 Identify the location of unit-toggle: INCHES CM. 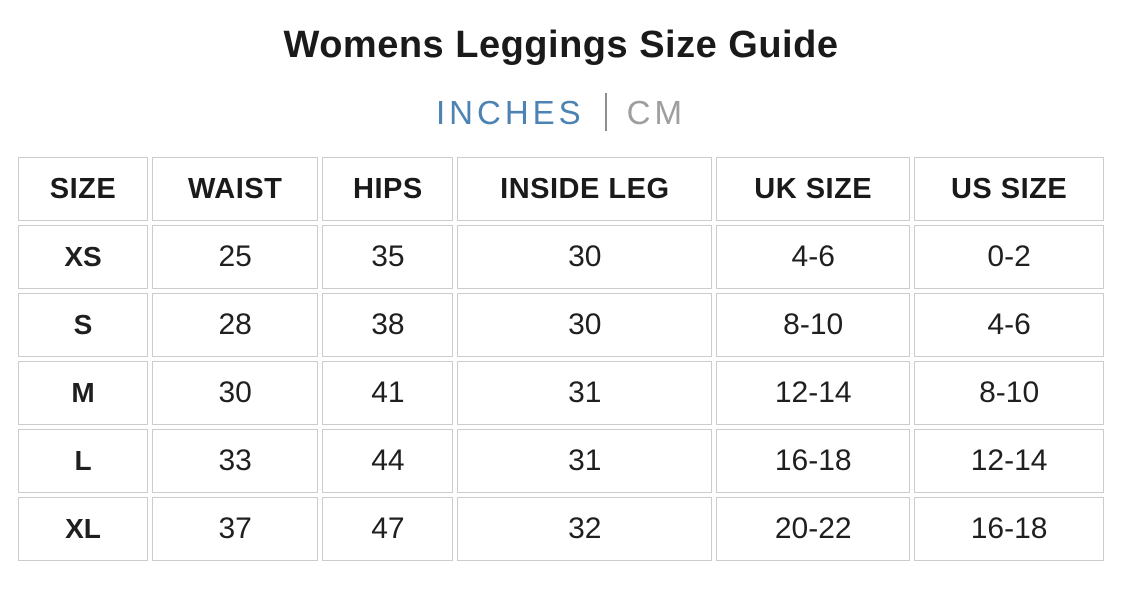
(561, 112).